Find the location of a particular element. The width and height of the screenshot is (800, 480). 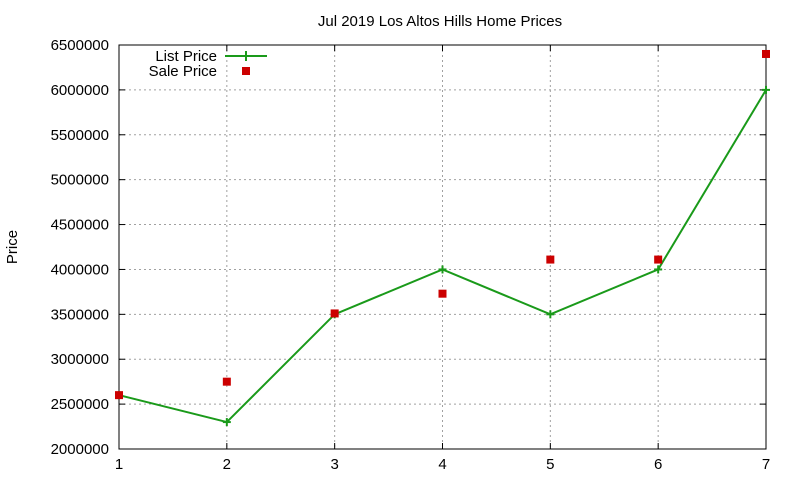

x-tick-label: 7 is located at coordinates (766, 464).